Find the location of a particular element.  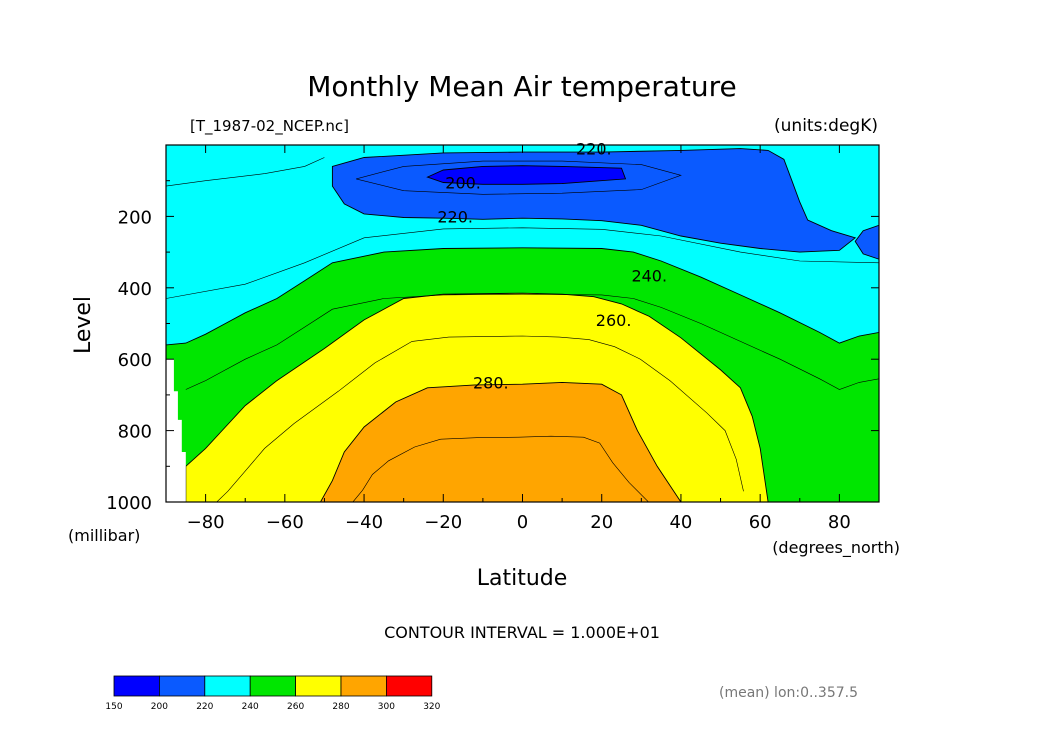

y-tick-label-2: 600 is located at coordinates (135, 360).